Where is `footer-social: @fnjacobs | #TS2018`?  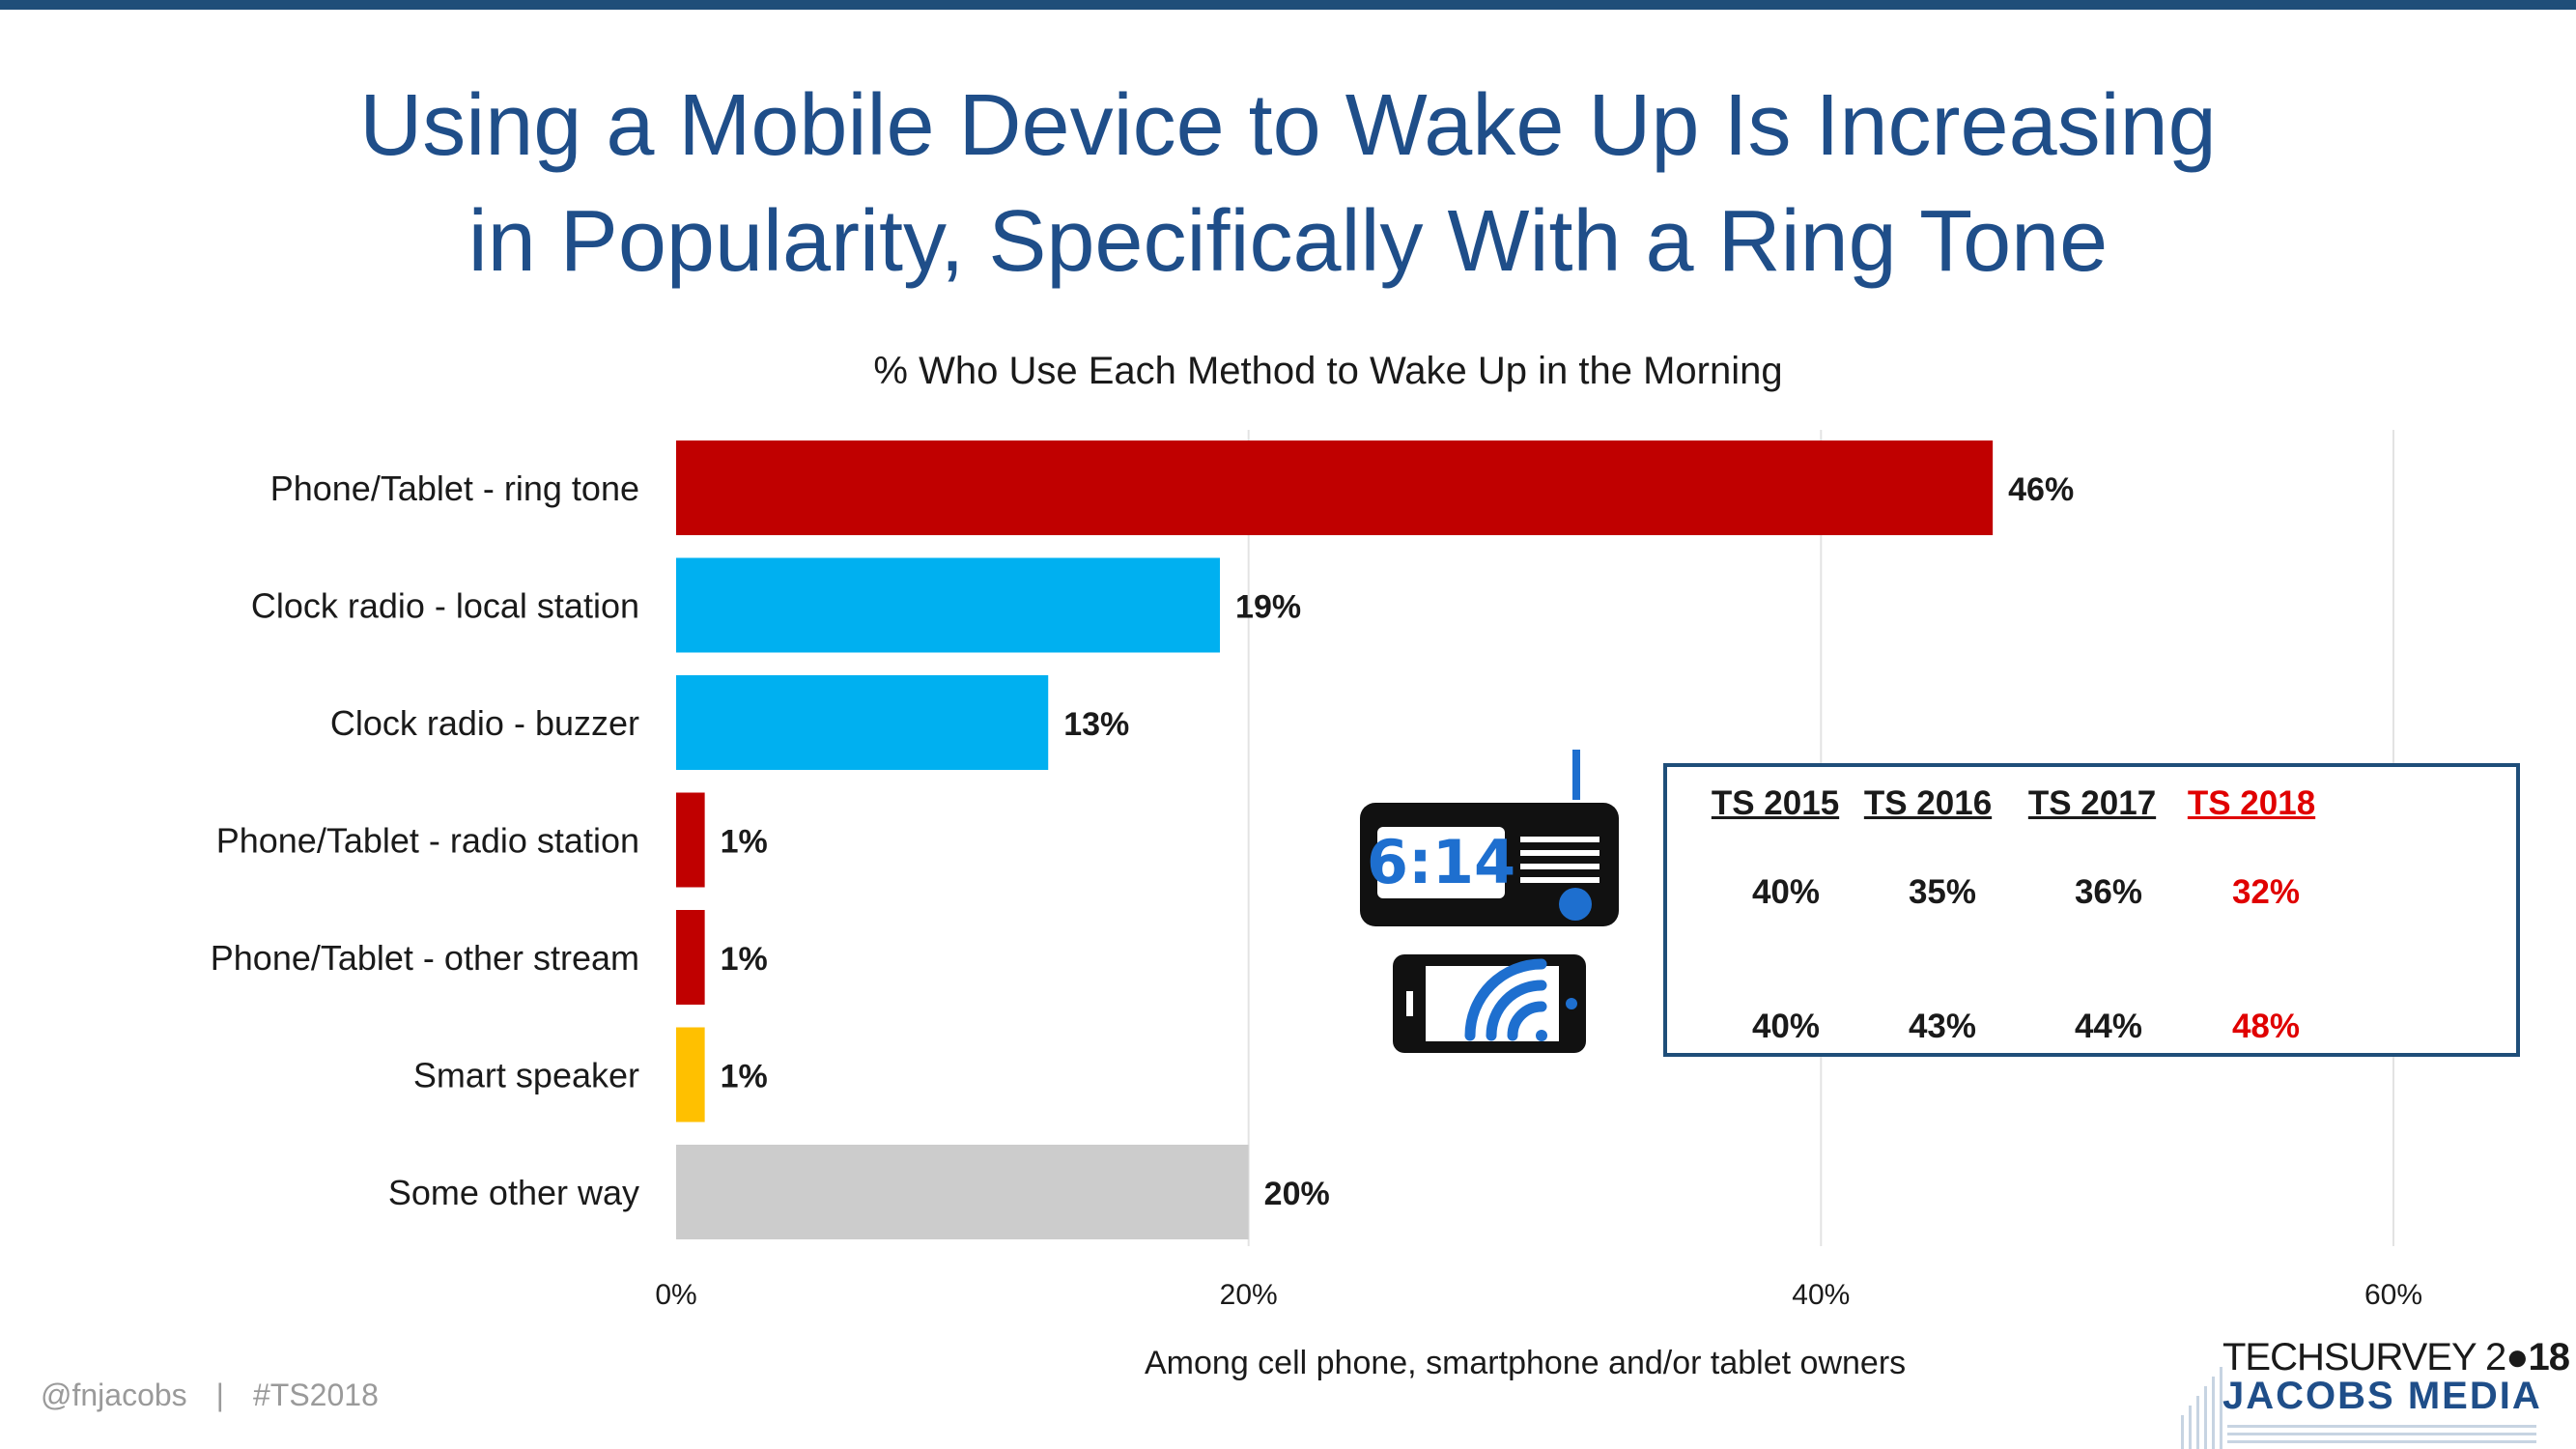 footer-social: @fnjacobs | #TS2018 is located at coordinates (210, 1395).